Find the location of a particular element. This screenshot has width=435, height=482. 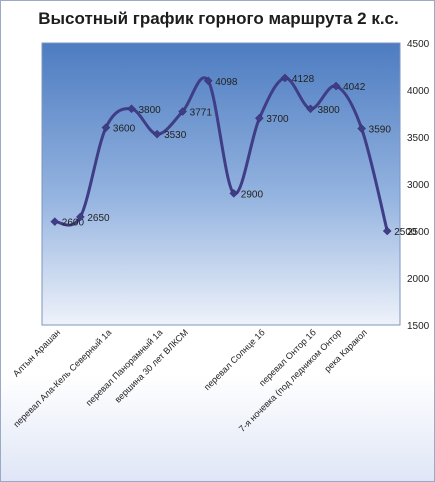

data-label: 3600 is located at coordinates (124, 129).